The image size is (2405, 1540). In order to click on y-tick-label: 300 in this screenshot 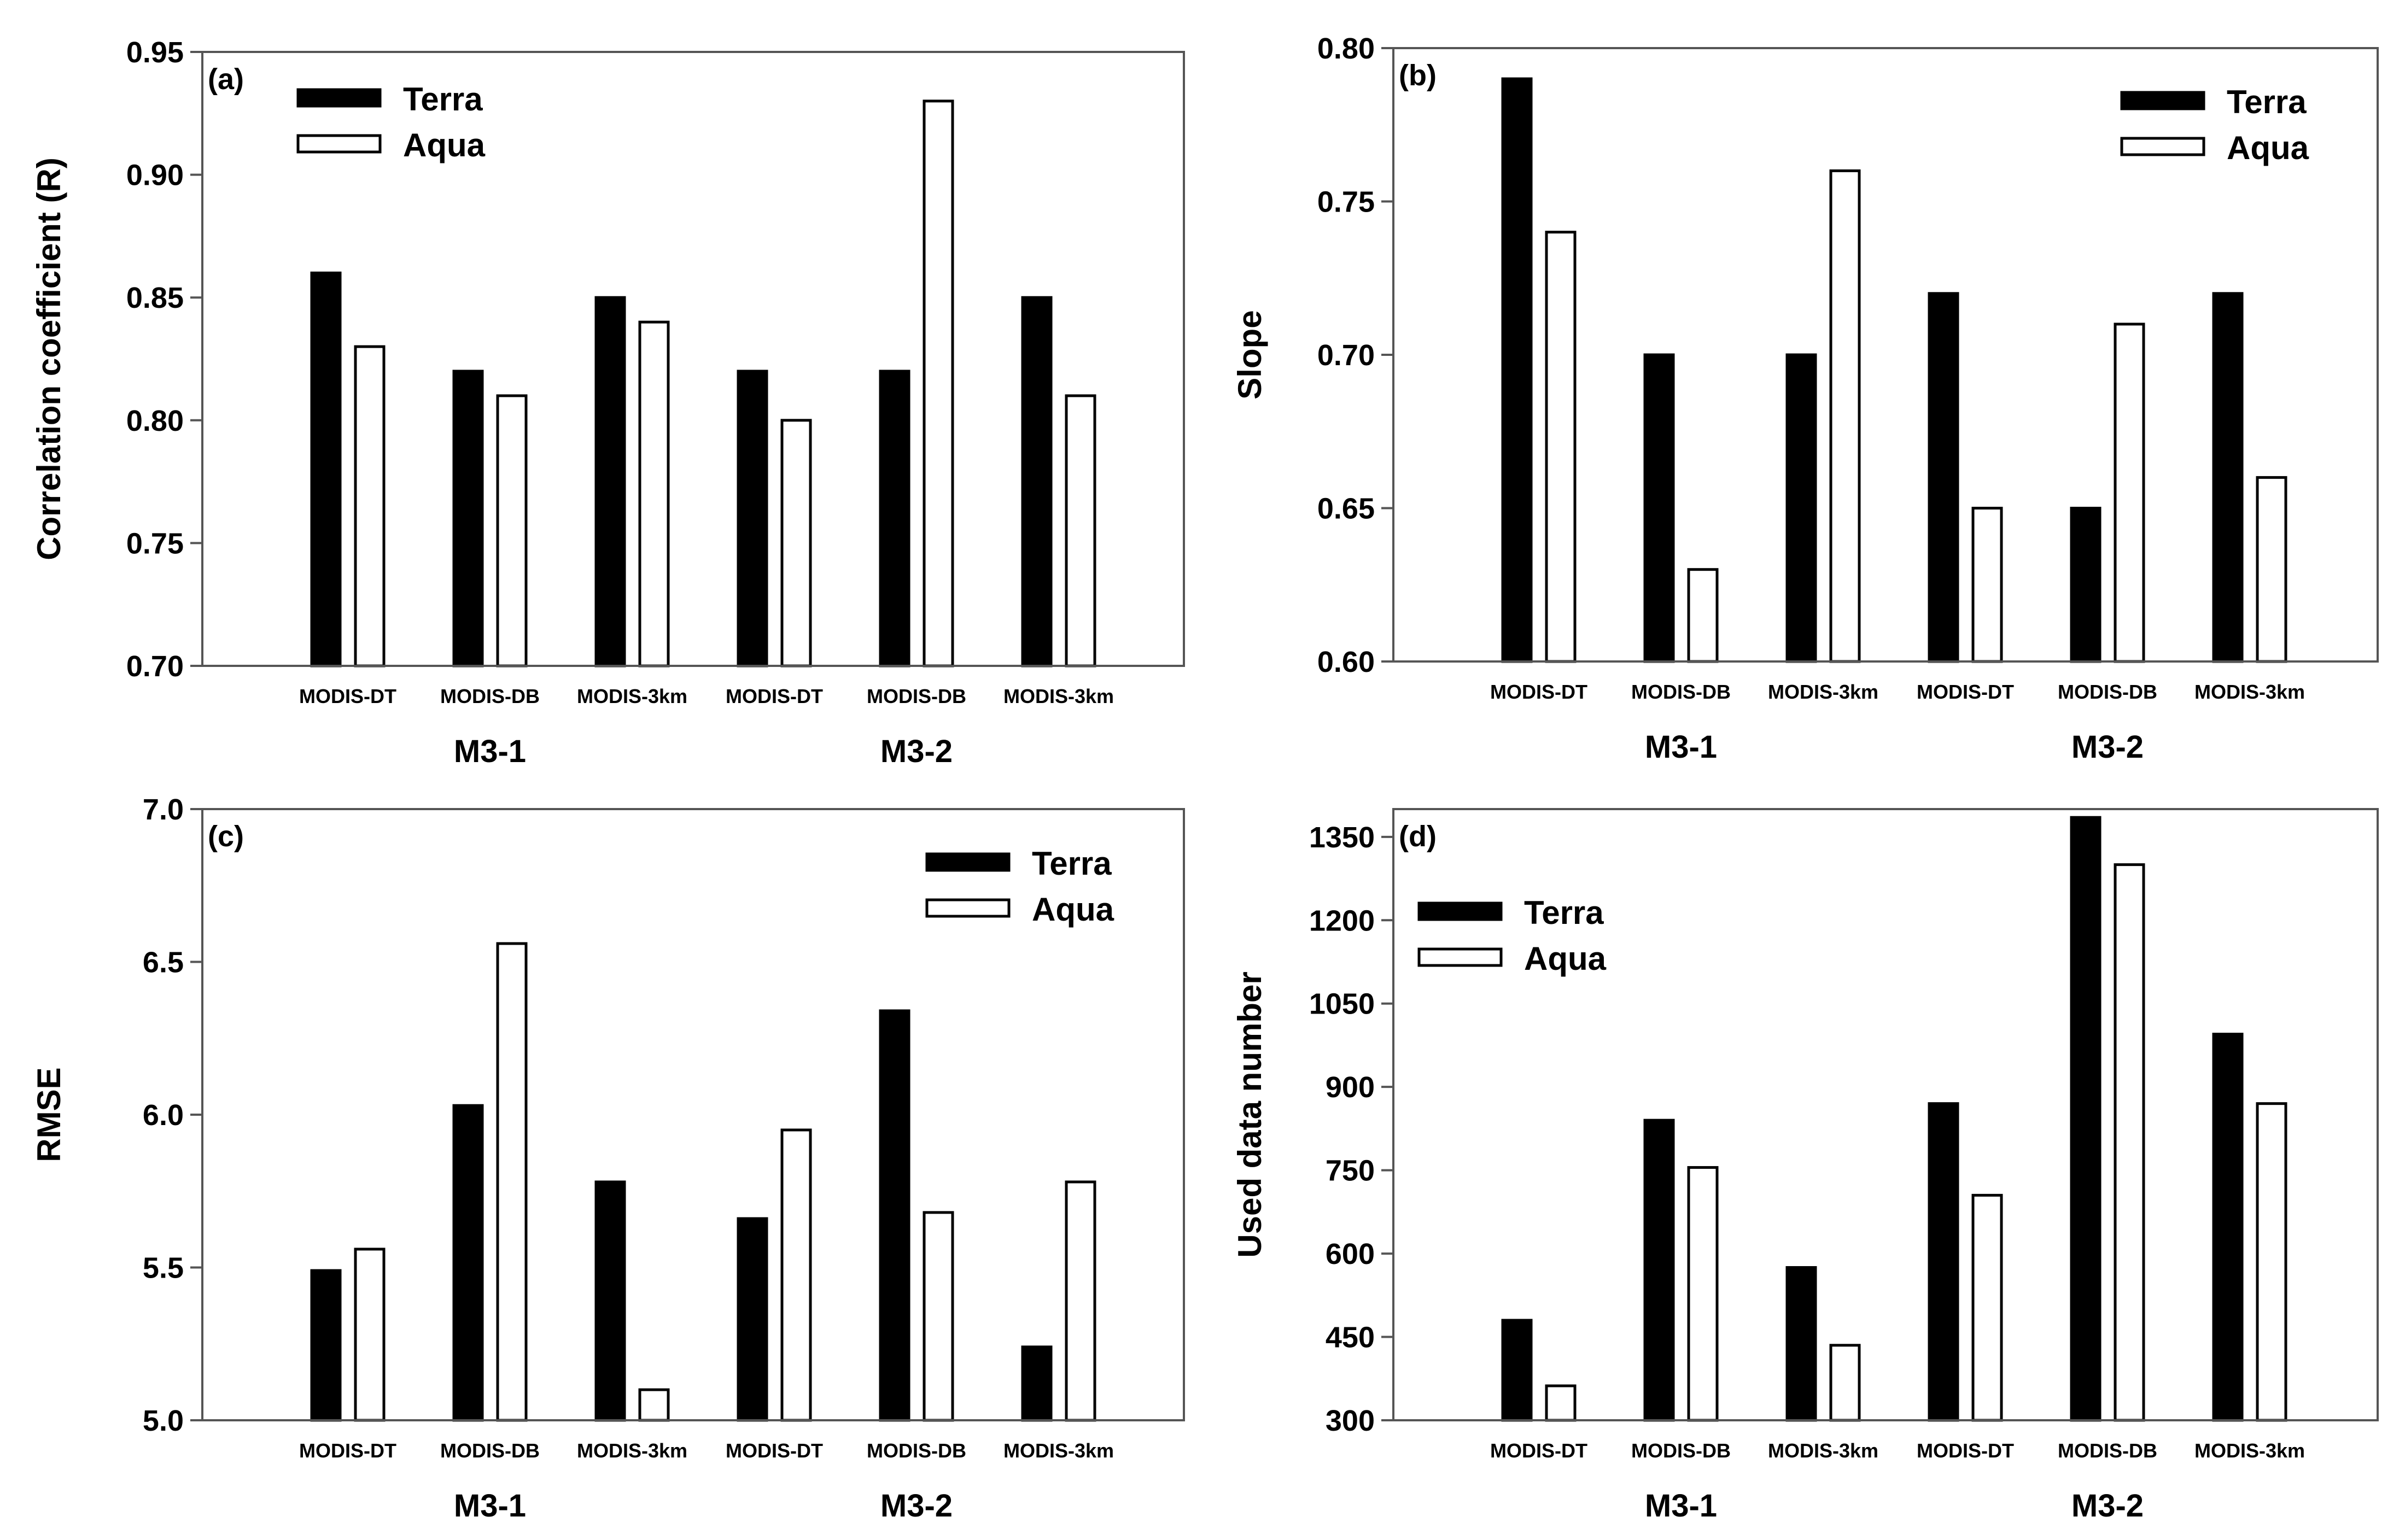, I will do `click(1350, 1420)`.